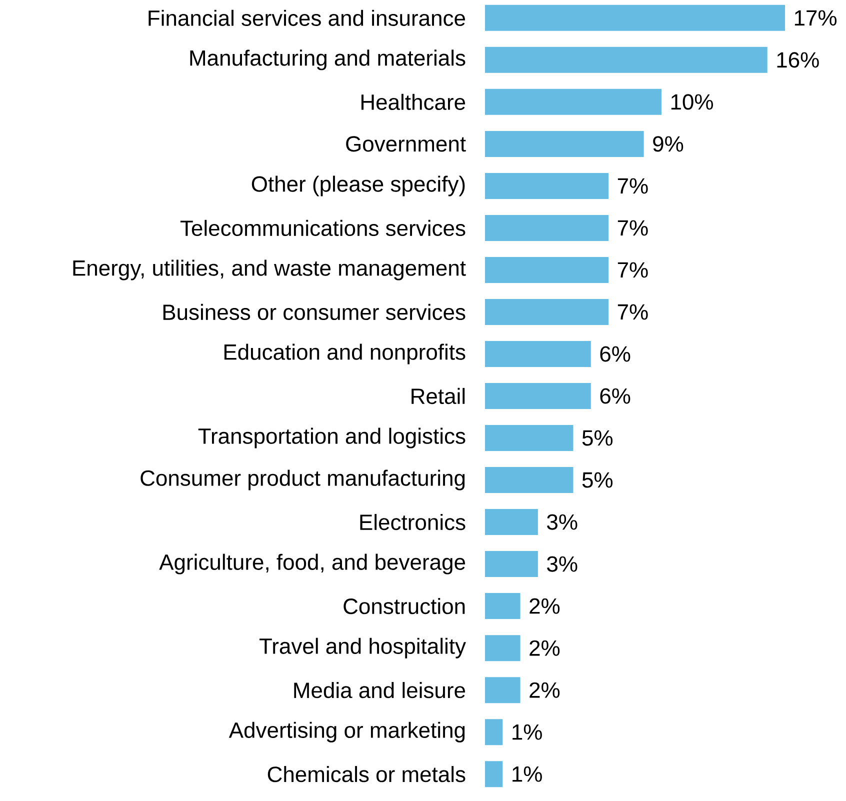 The height and width of the screenshot is (801, 846). Describe the element at coordinates (798, 60) in the screenshot. I see `data-label: 16%` at that location.